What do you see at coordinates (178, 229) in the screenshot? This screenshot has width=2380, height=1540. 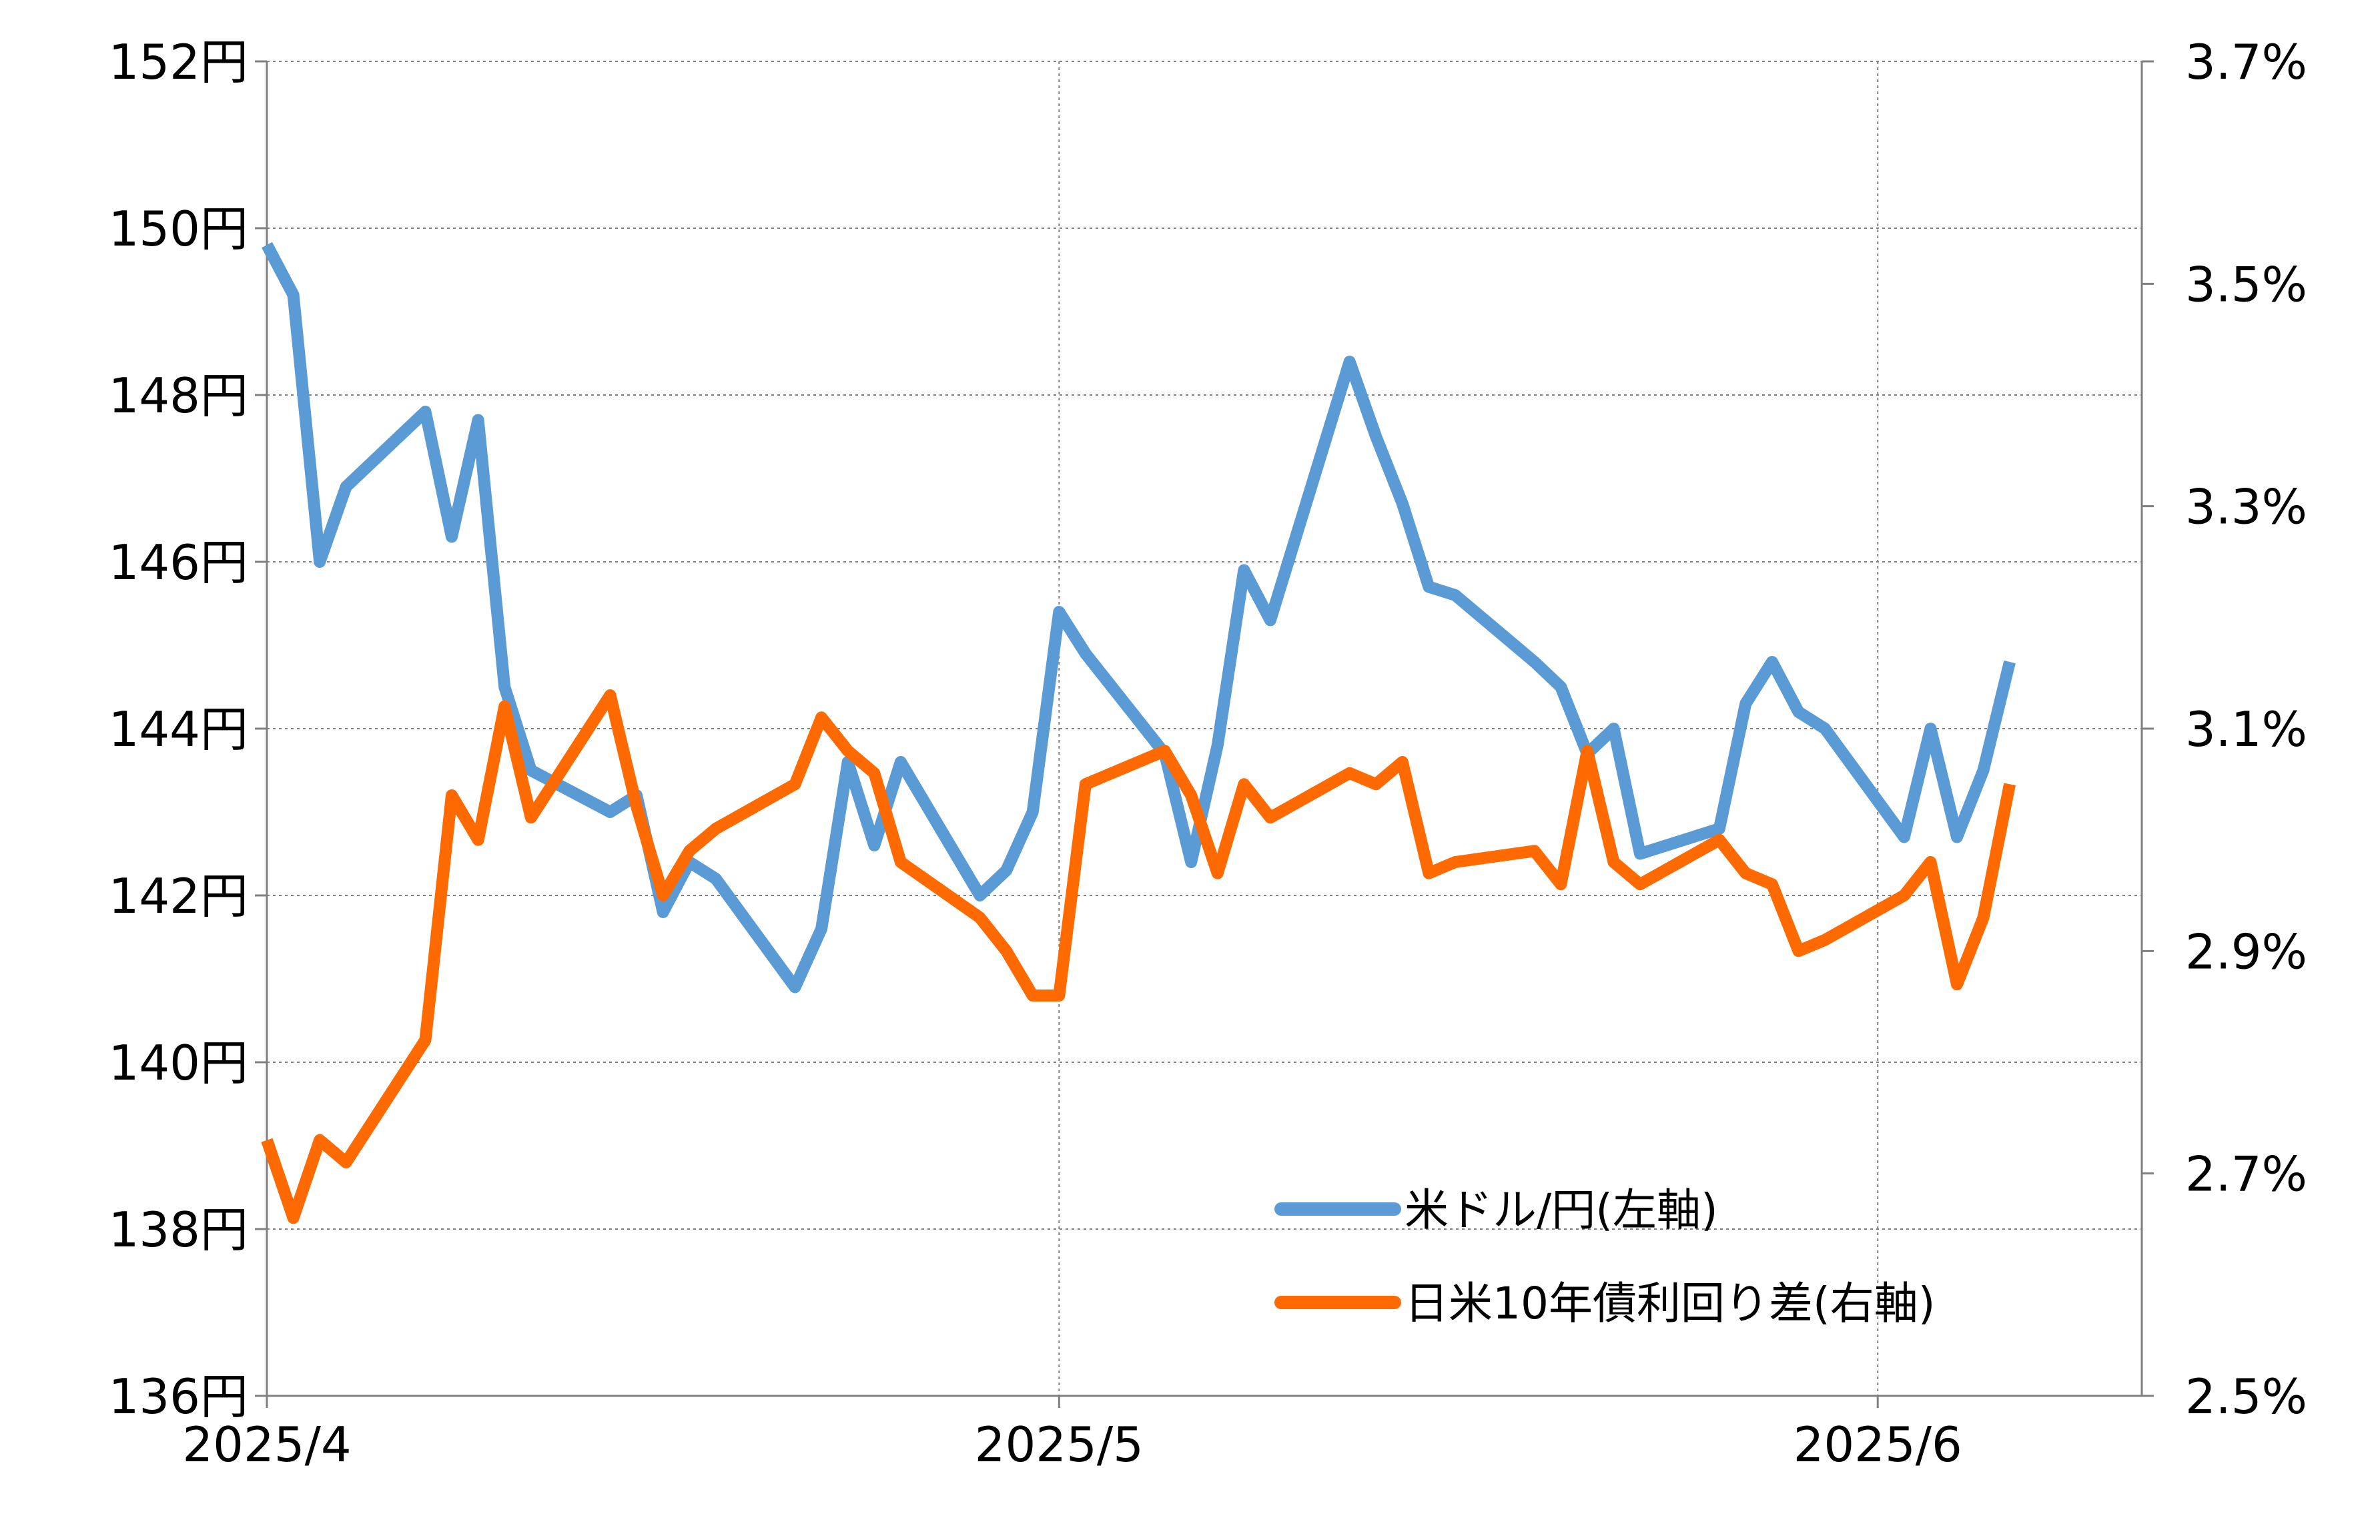 I see `y-left-tick-label: 150円` at bounding box center [178, 229].